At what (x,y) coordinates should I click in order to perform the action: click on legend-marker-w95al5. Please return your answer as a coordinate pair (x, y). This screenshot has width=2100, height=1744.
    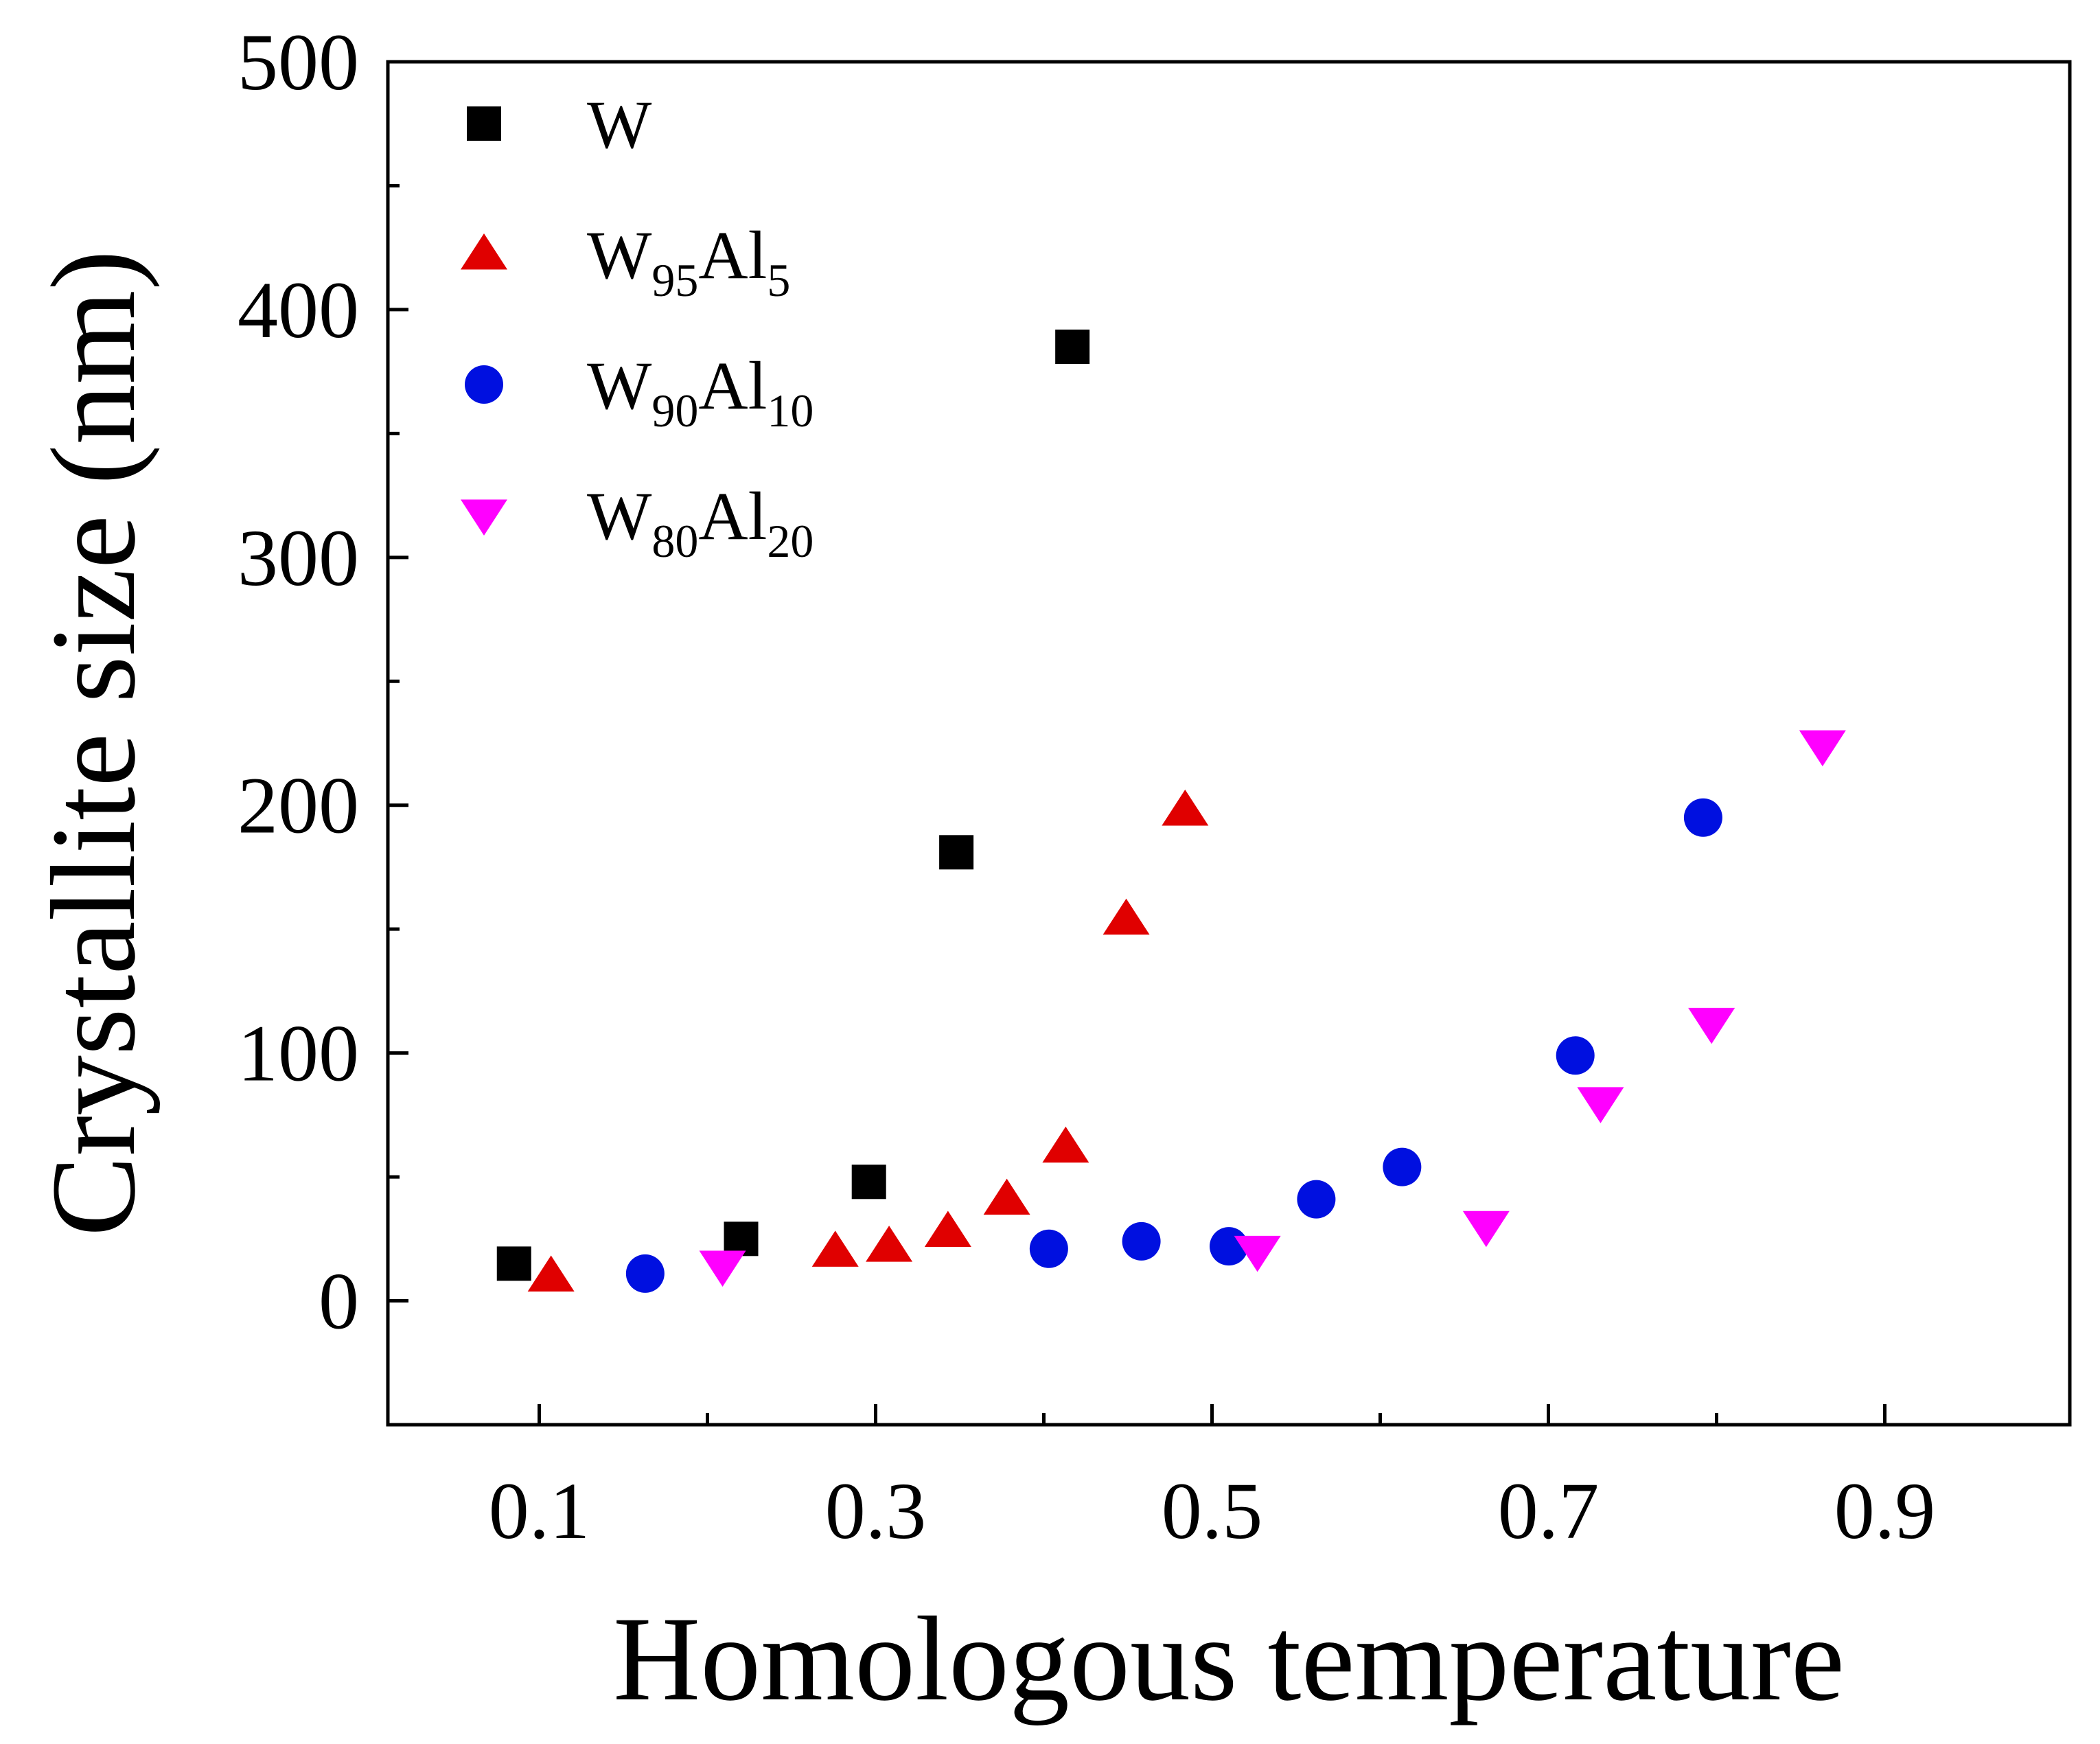
    Looking at the image, I should click on (484, 251).